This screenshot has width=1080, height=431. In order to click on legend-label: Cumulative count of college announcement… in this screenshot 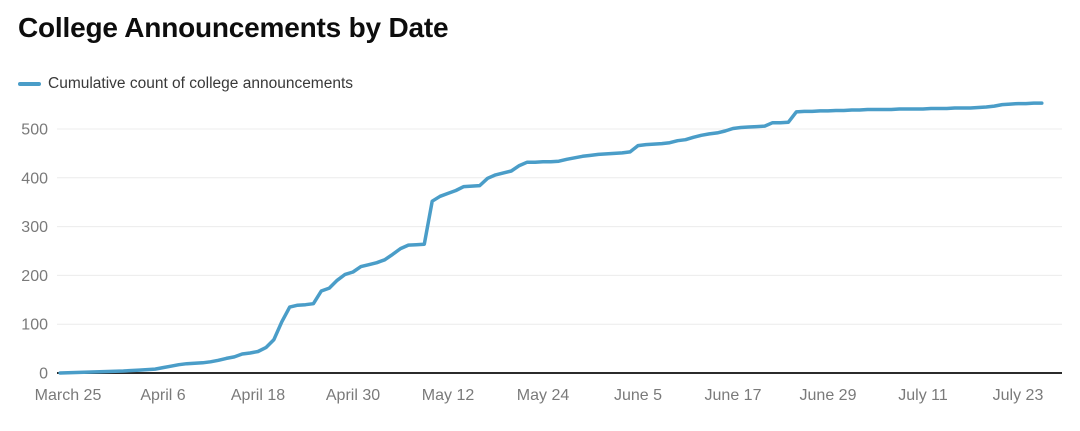, I will do `click(201, 83)`.